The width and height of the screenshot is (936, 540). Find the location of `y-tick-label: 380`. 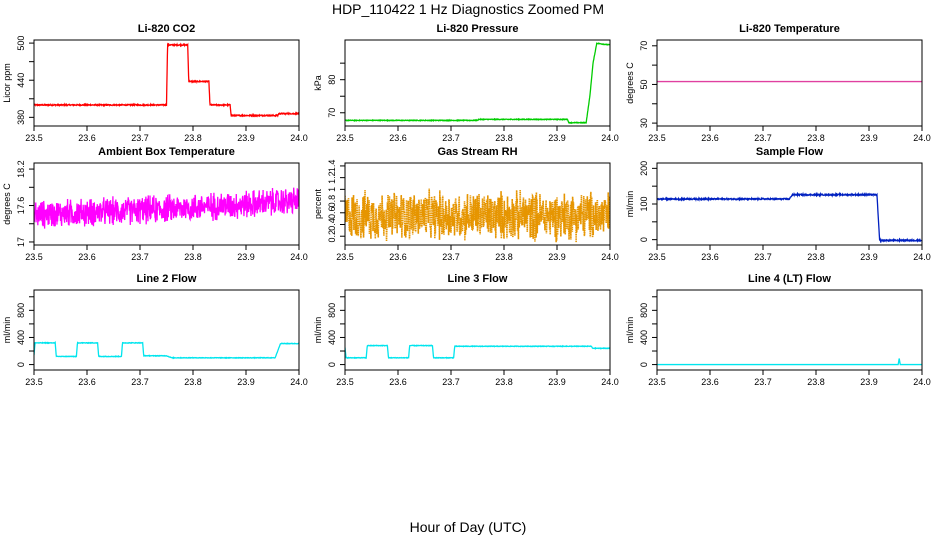

y-tick-label: 380 is located at coordinates (21, 117).